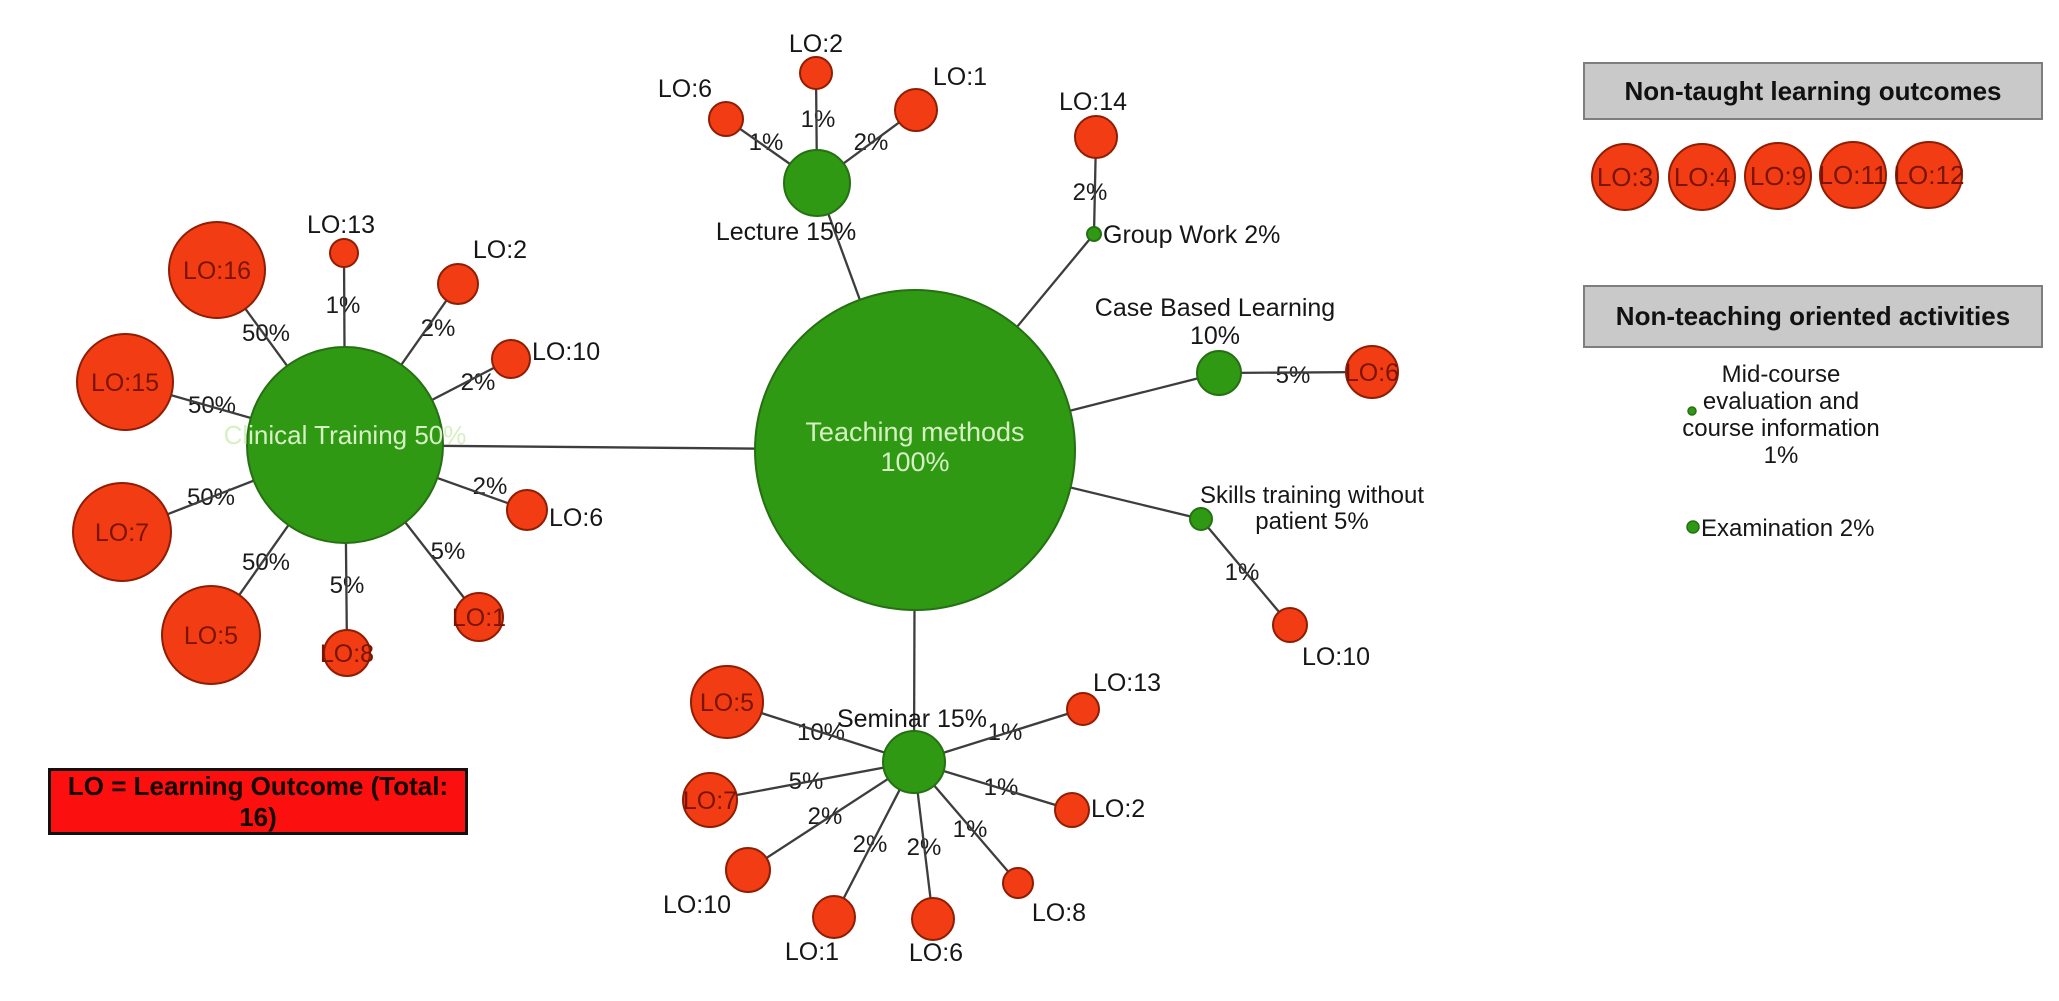 This screenshot has height=1001, width=2059. I want to click on legend-node-leg-lo12, so click(1929, 175).